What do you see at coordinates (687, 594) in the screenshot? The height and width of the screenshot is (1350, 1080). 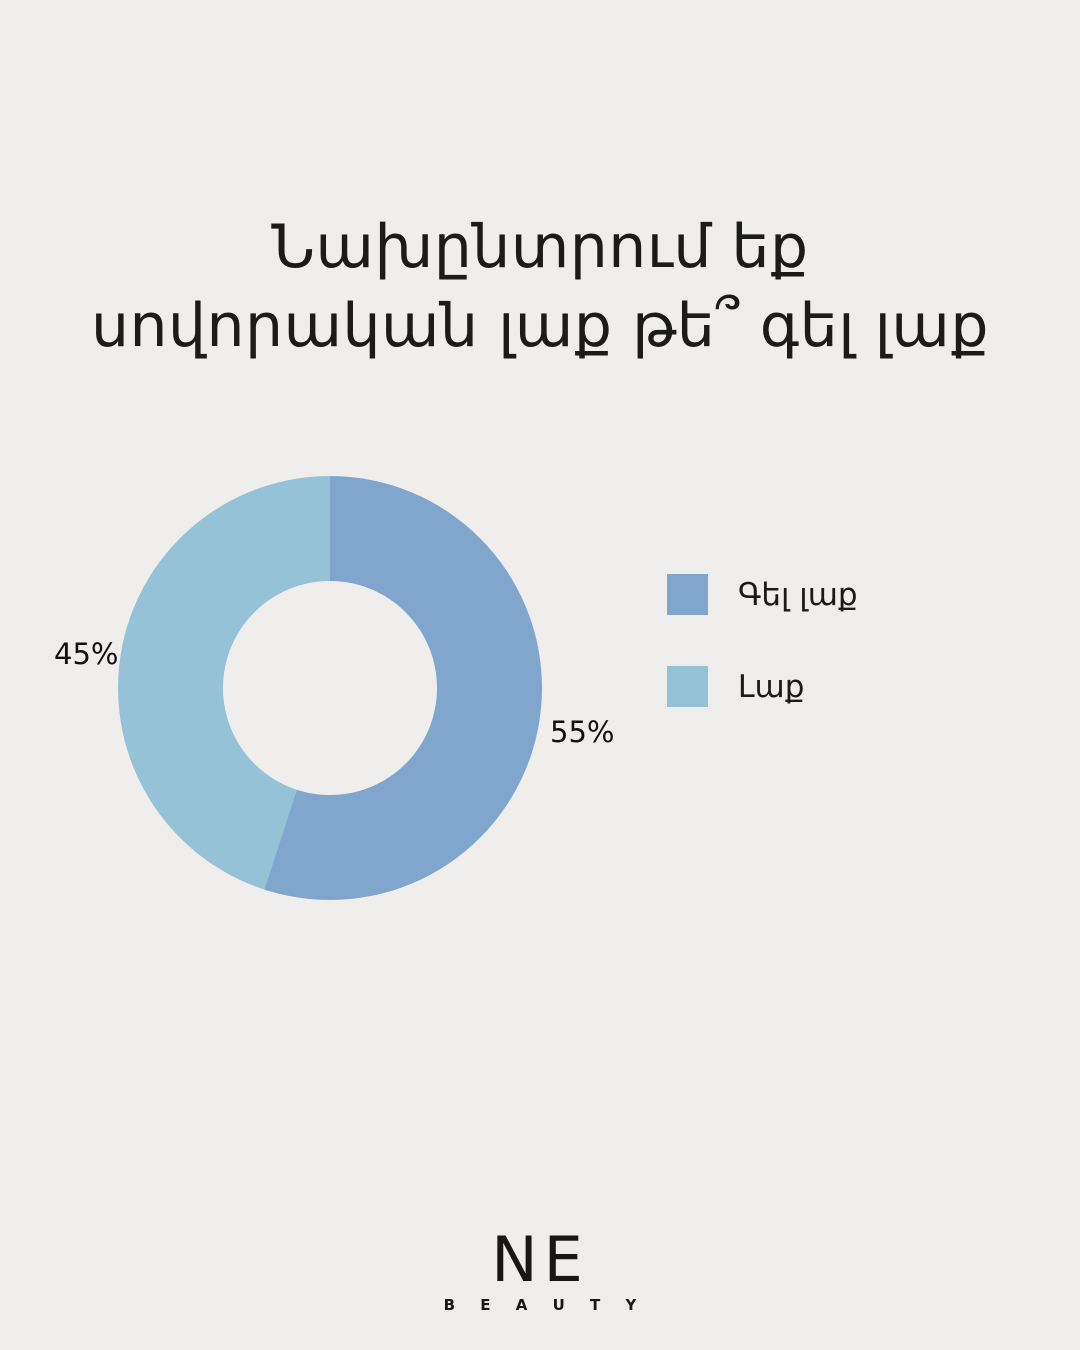 I see `legend-swatch-gel-laq` at bounding box center [687, 594].